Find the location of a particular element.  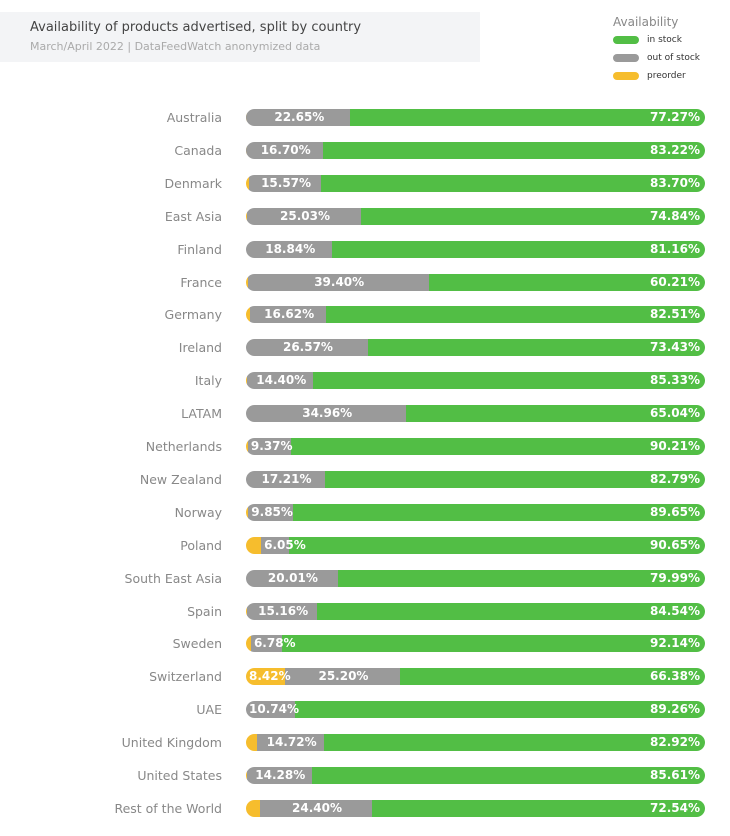

category-label: Denmark is located at coordinates (193, 183).